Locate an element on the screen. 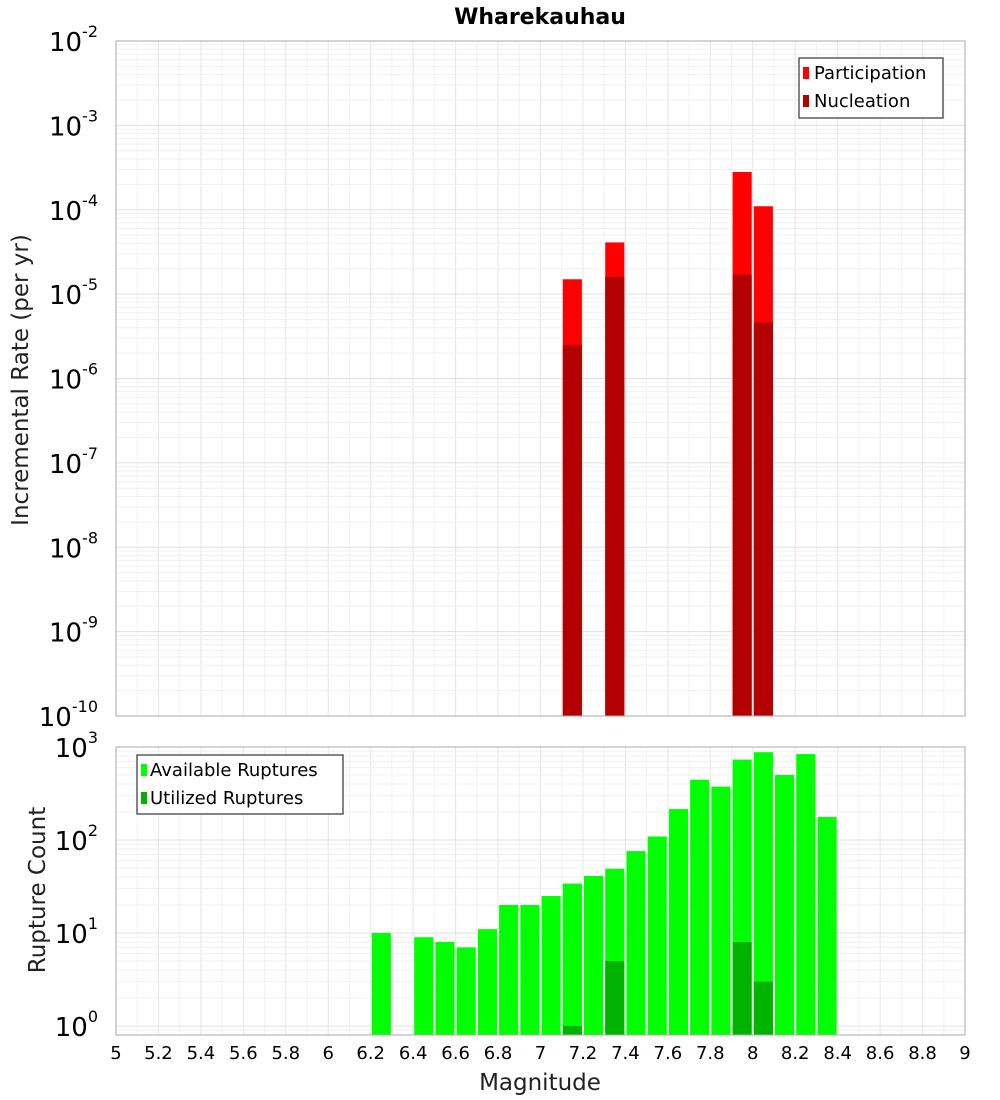  x-tick-label: 9 is located at coordinates (964, 1053).